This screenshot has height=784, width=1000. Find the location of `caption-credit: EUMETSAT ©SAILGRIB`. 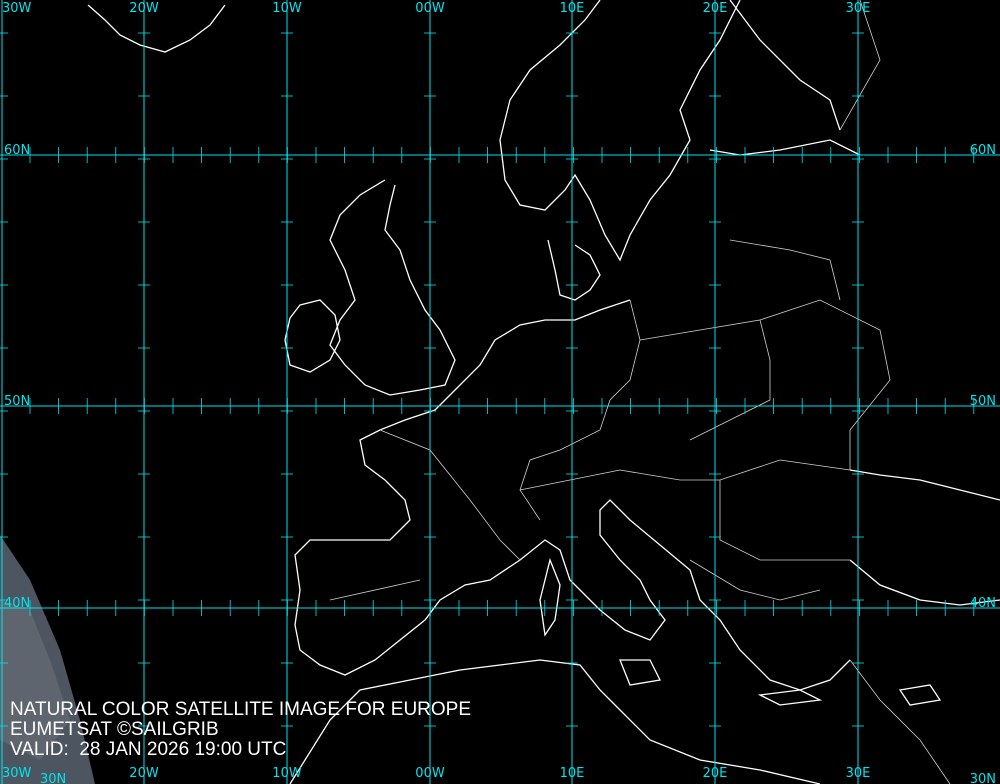

caption-credit: EUMETSAT ©SAILGRIB is located at coordinates (114, 729).